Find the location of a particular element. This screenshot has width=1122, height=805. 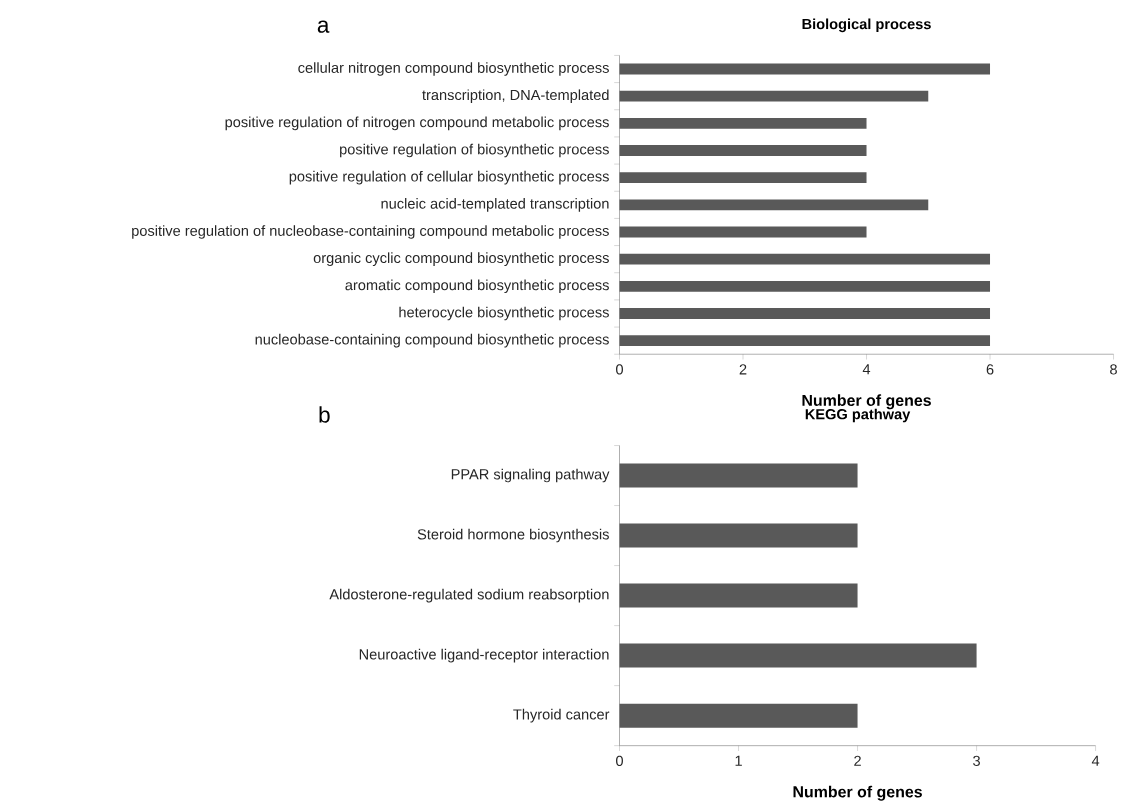

y-tick-label: Steroid hormone biosynthesis is located at coordinates (513, 535).